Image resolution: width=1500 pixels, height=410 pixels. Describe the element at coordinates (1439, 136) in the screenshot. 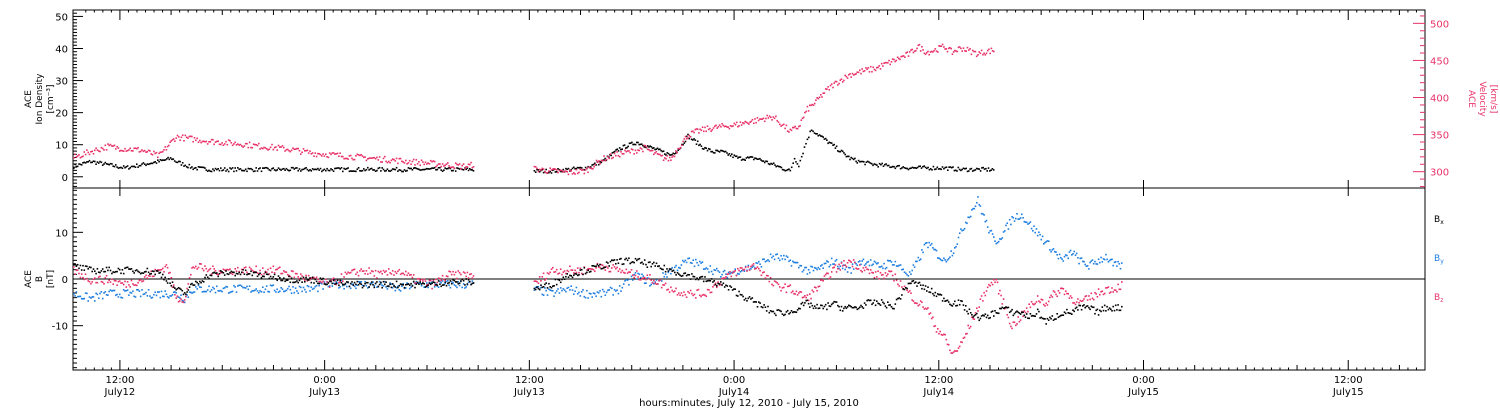

I see `velocity-tick-label: 350` at that location.